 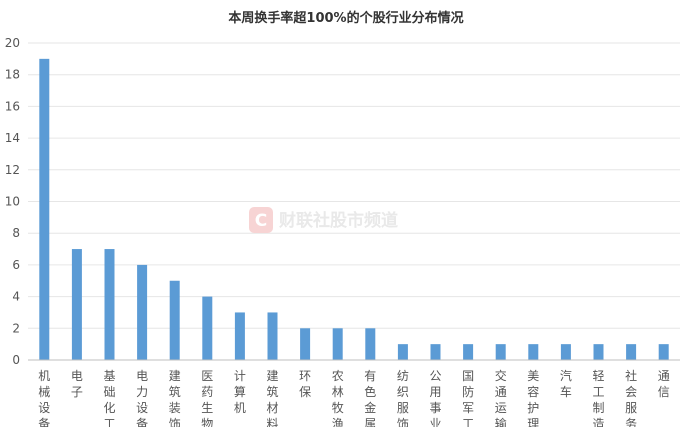 I want to click on x-tick-label: 公用事业, so click(x=435, y=398).